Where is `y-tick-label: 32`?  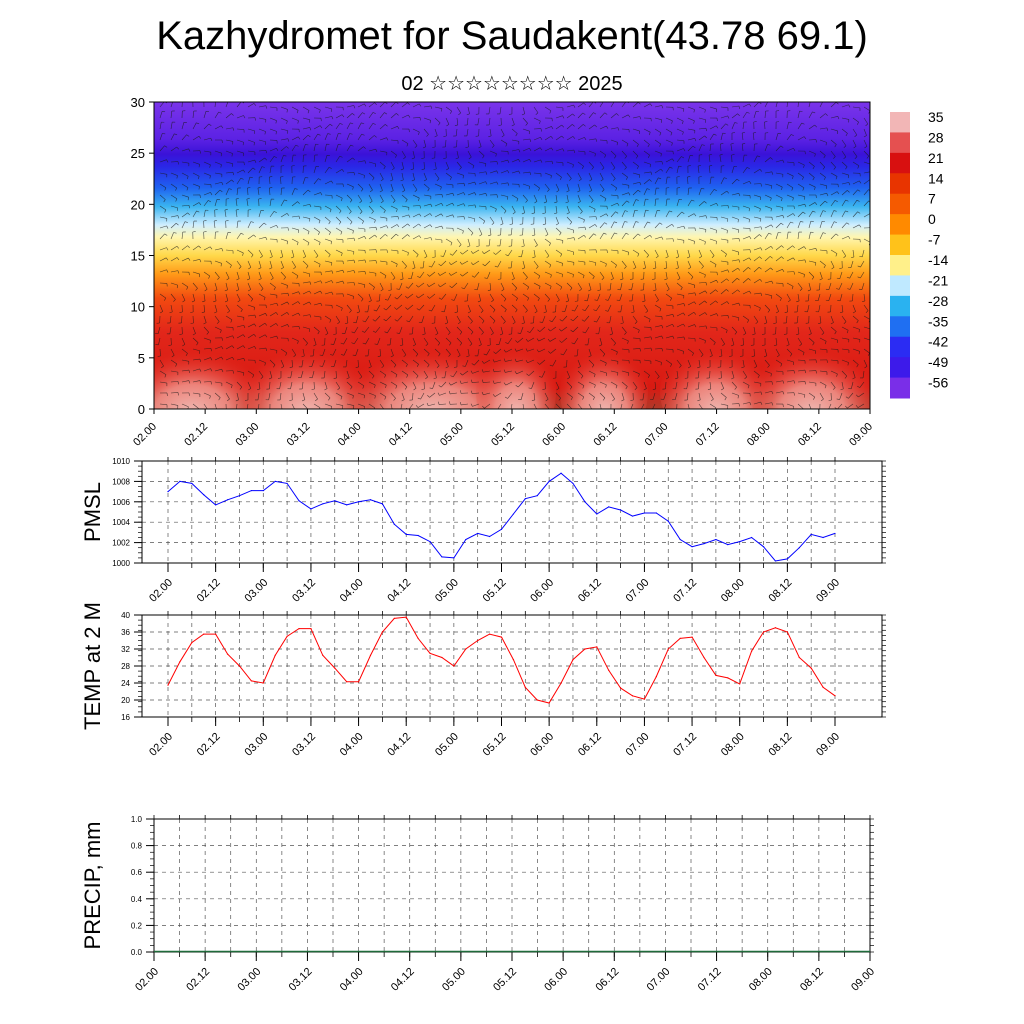
y-tick-label: 32 is located at coordinates (125, 649).